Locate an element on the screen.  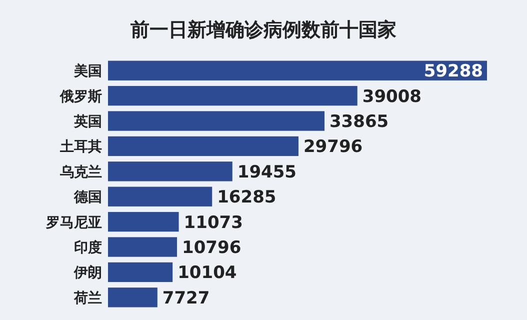
data-label: 59288 is located at coordinates (453, 72).